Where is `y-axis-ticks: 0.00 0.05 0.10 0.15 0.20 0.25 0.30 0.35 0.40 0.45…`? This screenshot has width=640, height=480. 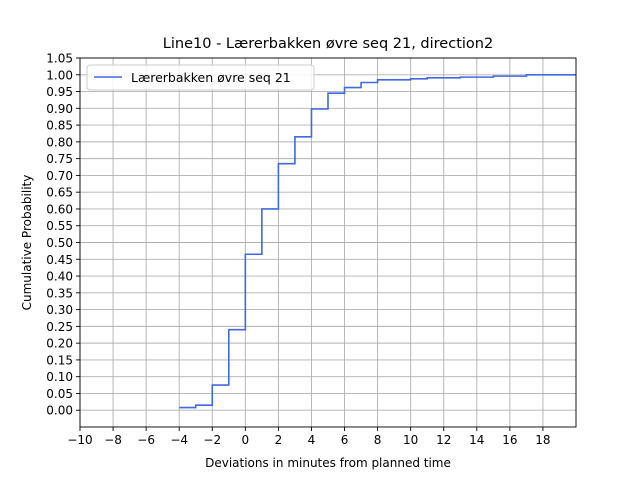 y-axis-ticks: 0.00 0.05 0.10 0.15 0.20 0.25 0.30 0.35 0.40 0.45… is located at coordinates (63, 235).